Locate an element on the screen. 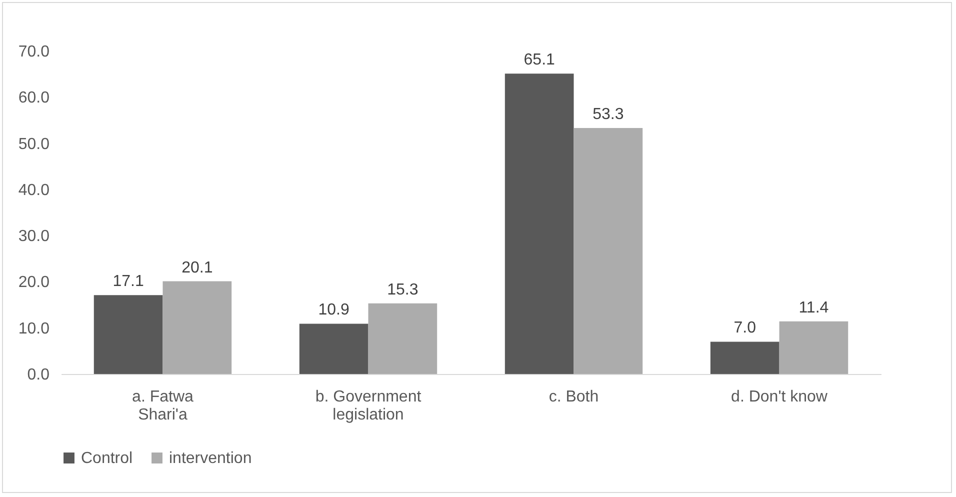  data-label: 20.1 is located at coordinates (197, 267).